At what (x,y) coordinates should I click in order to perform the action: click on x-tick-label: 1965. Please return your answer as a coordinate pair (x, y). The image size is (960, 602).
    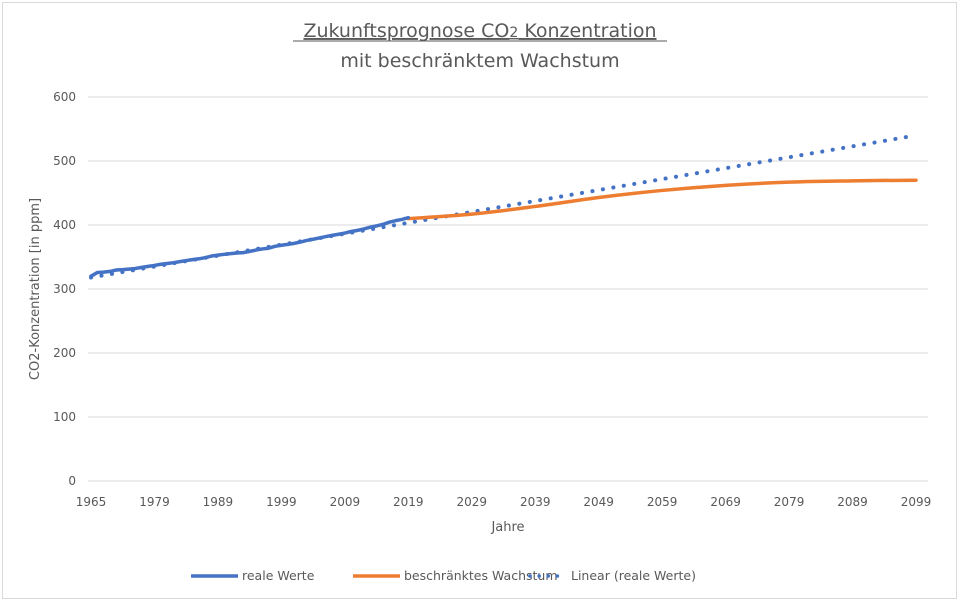
    Looking at the image, I should click on (91, 502).